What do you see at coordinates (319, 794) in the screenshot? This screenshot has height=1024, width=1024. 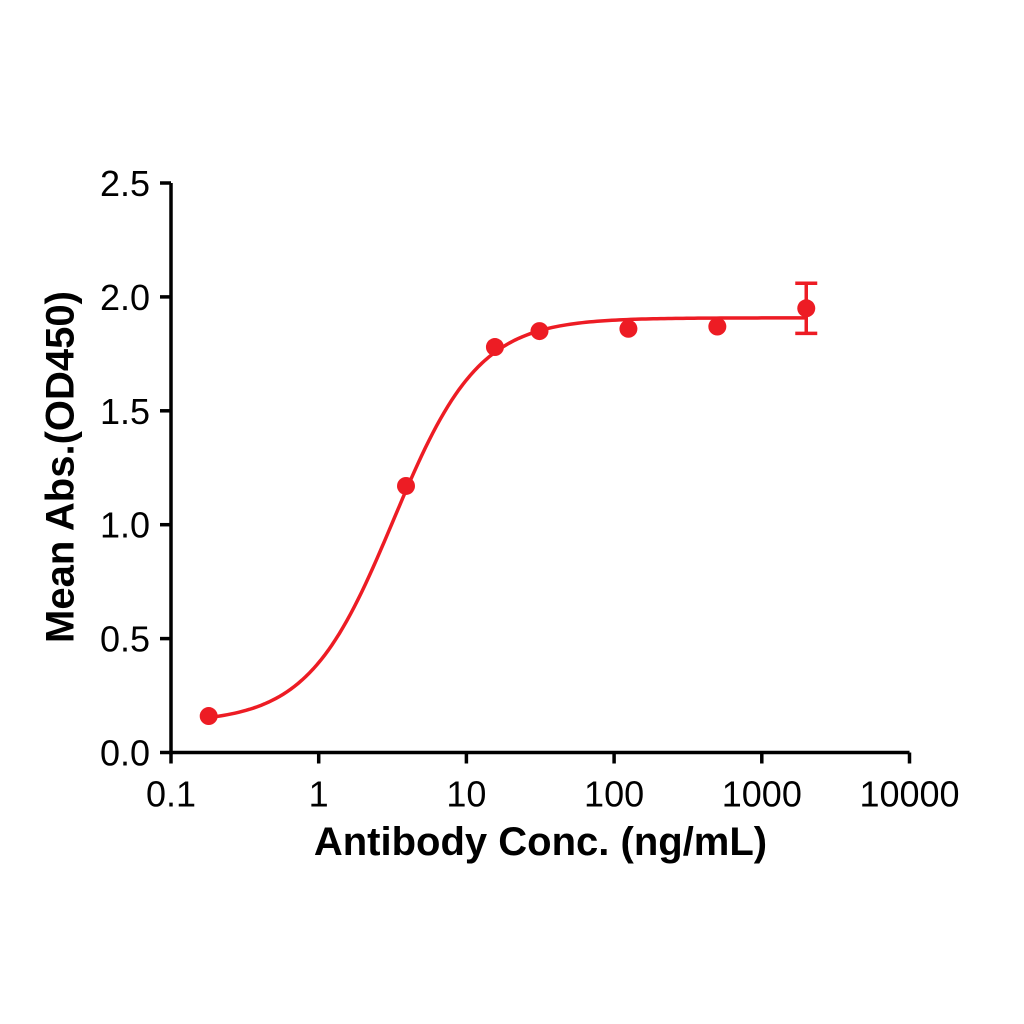 I see `x-tick-label: 1` at bounding box center [319, 794].